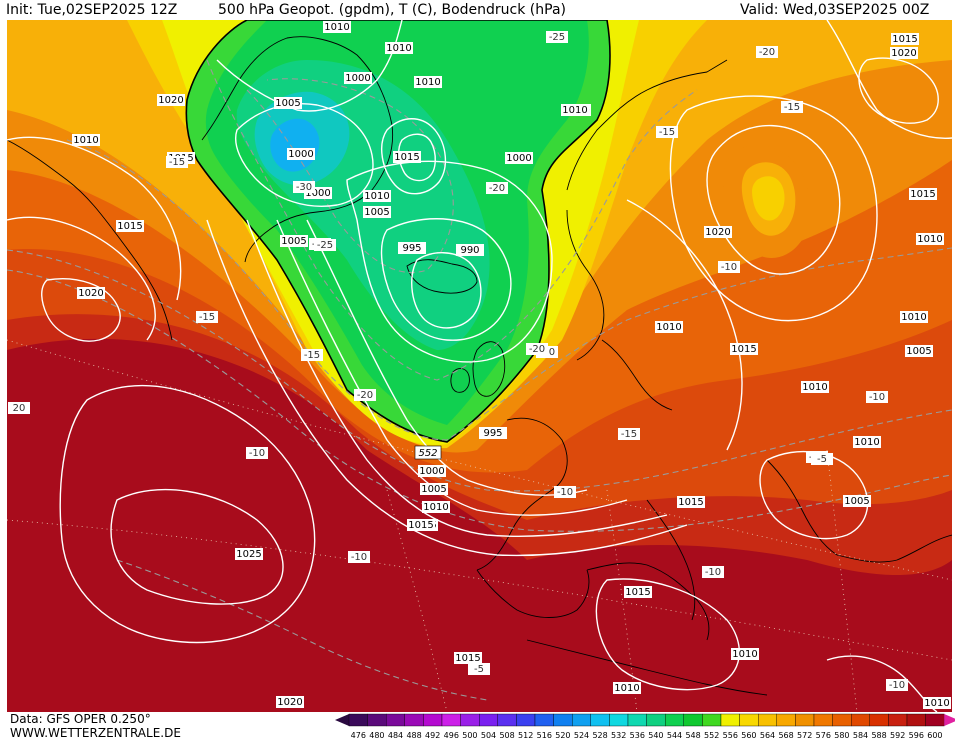 The height and width of the screenshot is (741, 959). Describe the element at coordinates (773, 199) in the screenshot. I see `isobar-1020-europe` at that location.